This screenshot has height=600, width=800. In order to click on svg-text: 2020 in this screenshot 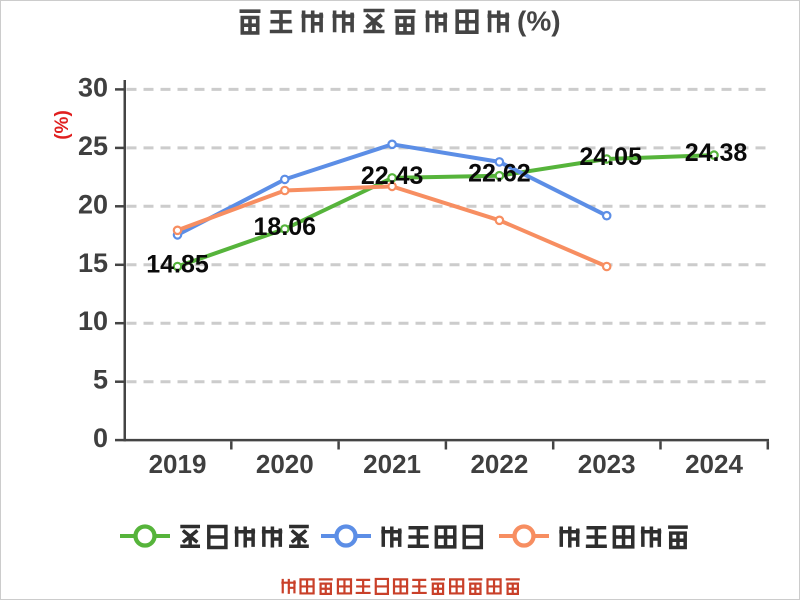, I will do `click(285, 464)`.